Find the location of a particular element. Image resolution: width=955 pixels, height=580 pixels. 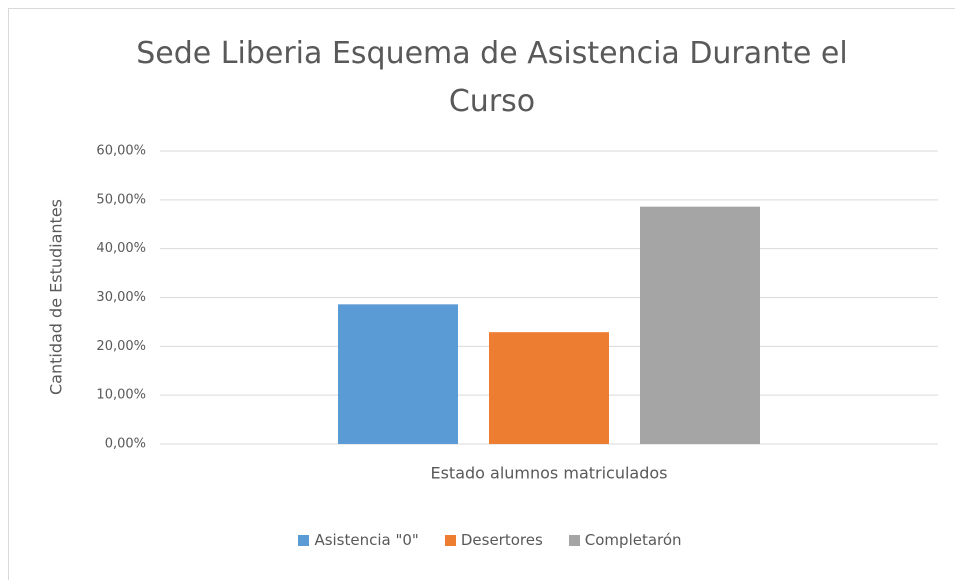

legend-item: Completarón is located at coordinates (625, 540).